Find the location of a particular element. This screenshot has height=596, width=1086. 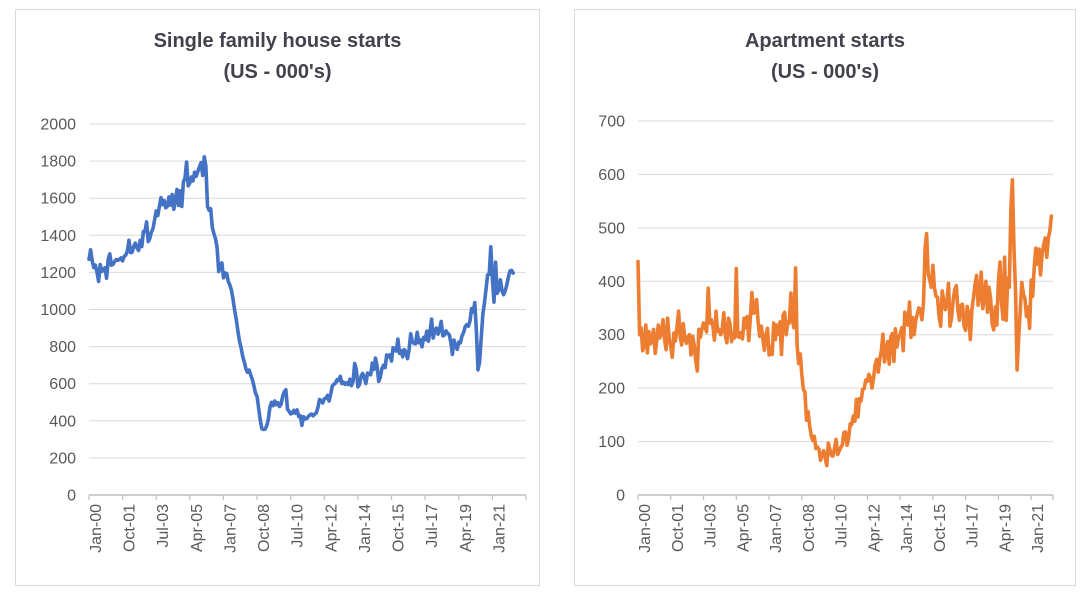

y-tick-label: 1200 is located at coordinates (58, 273).